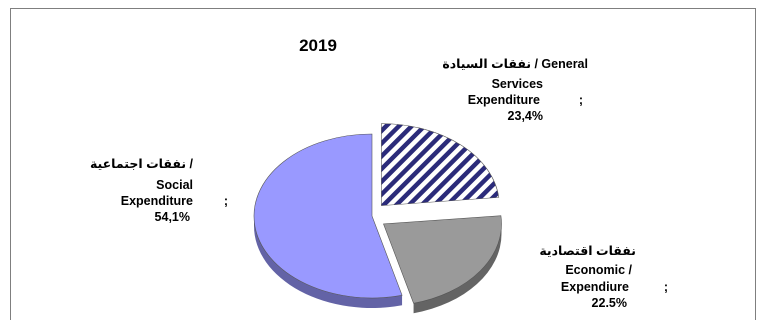 Image resolution: width=763 pixels, height=324 pixels. Describe the element at coordinates (587, 251) in the screenshot. I see `slice-label-line: نفقات اقتصادية` at that location.